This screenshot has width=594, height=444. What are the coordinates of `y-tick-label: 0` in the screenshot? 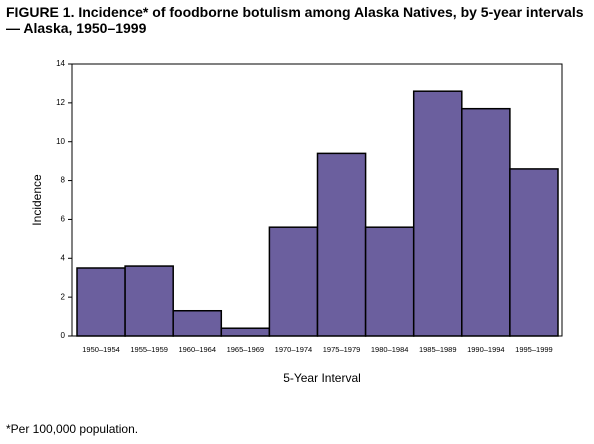 It's located at (63, 335).